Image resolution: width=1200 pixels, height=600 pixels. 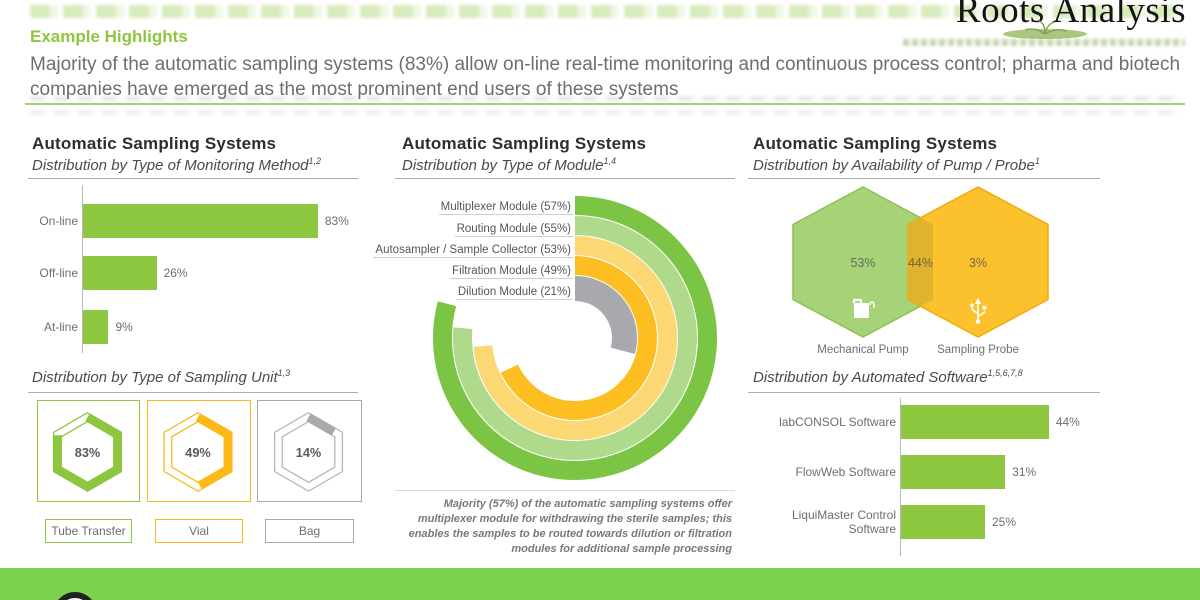 I want to click on bar-chart-monitoring: On-line 83% Off-line 26% At-line 9%, so click(x=198, y=269).